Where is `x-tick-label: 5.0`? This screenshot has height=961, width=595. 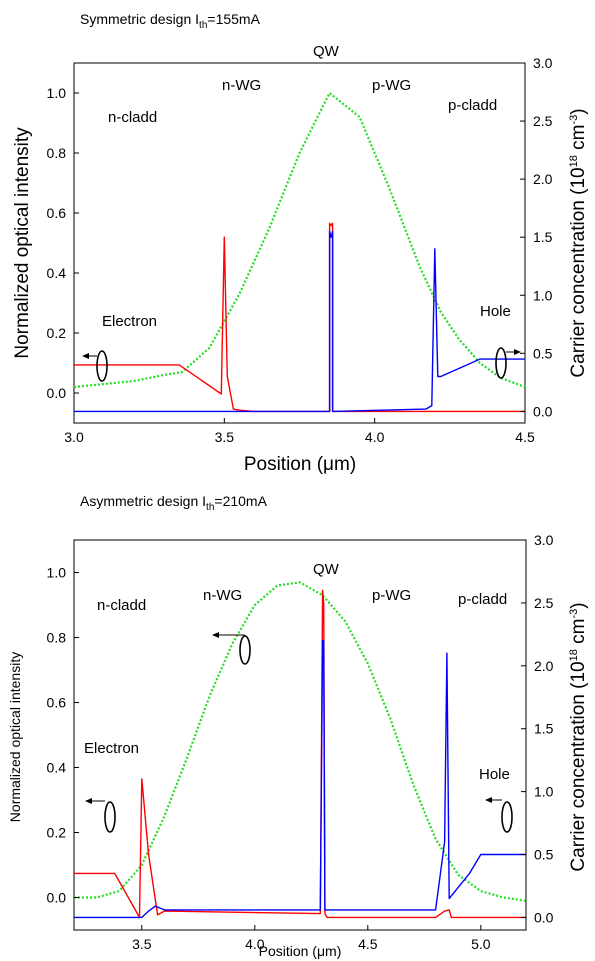
x-tick-label: 5.0 is located at coordinates (481, 944).